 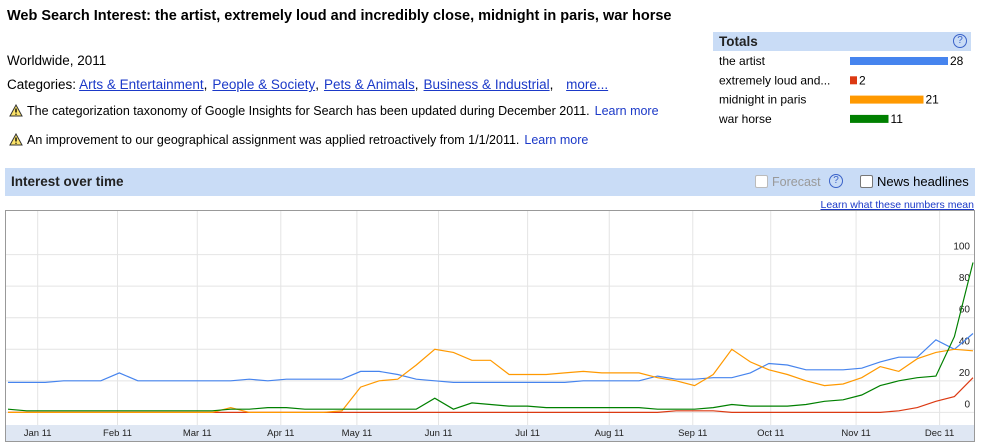 What do you see at coordinates (855, 433) in the screenshot?
I see `x-tick-label: Nov 11` at bounding box center [855, 433].